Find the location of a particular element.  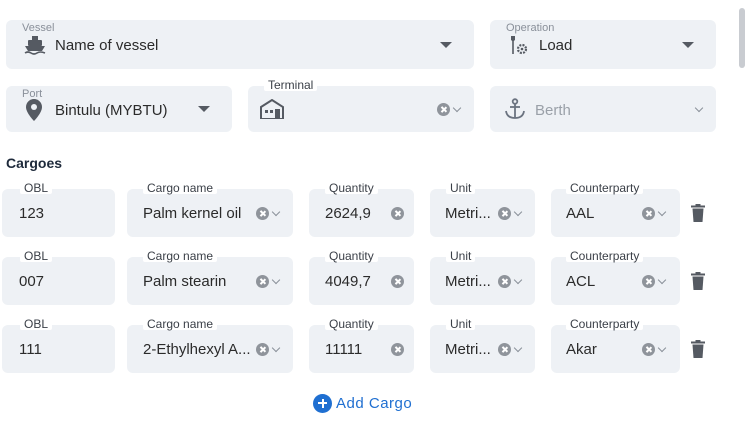

cargo-name-select: Cargo name Palm kernel oil is located at coordinates (210, 209).